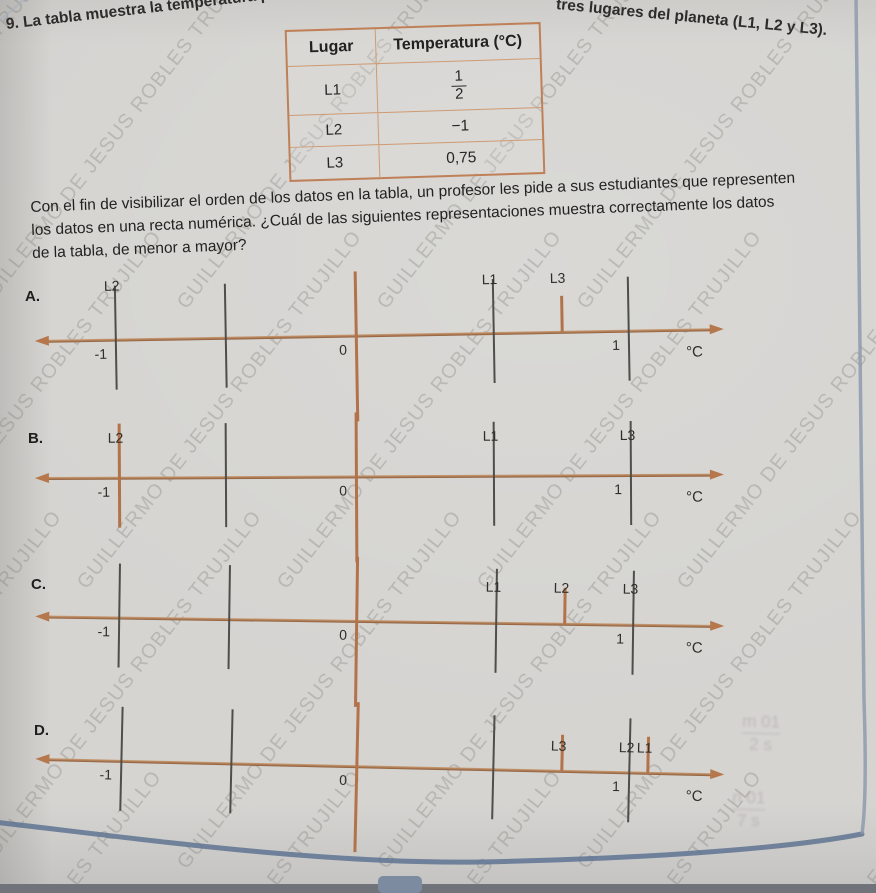 This screenshot has height=893, width=876. What do you see at coordinates (32, 296) in the screenshot?
I see `option-letter: A.` at bounding box center [32, 296].